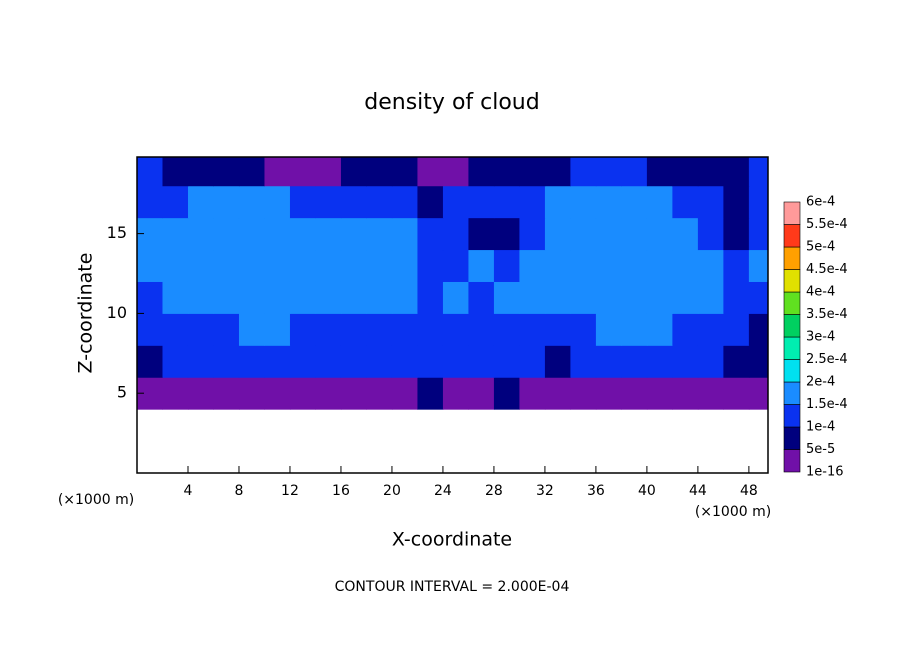  I want to click on x-tick-label: 32, so click(545, 491).